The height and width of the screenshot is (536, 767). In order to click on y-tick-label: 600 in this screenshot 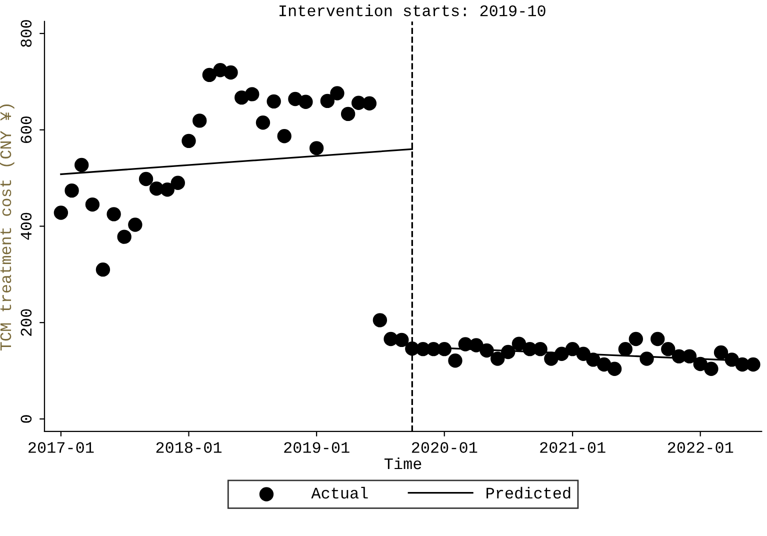, I will do `click(26, 130)`.